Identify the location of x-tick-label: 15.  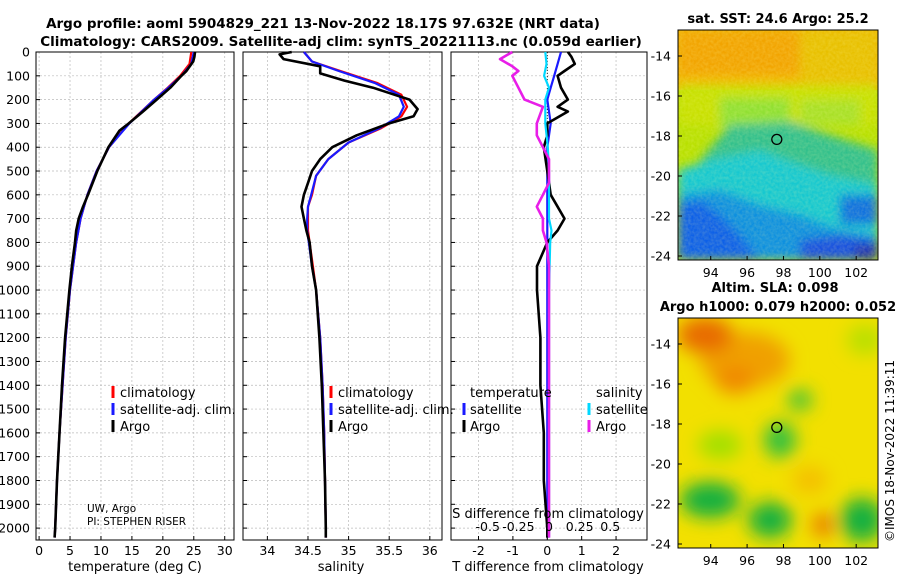
(132, 550).